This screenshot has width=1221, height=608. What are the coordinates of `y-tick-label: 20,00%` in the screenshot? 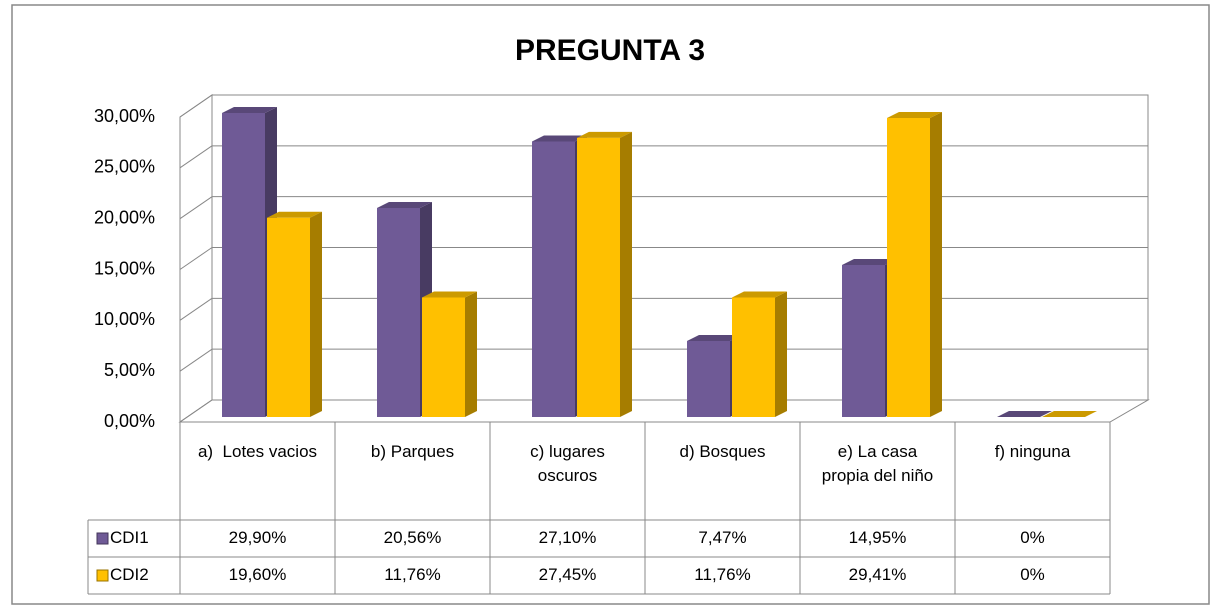 It's located at (124, 217).